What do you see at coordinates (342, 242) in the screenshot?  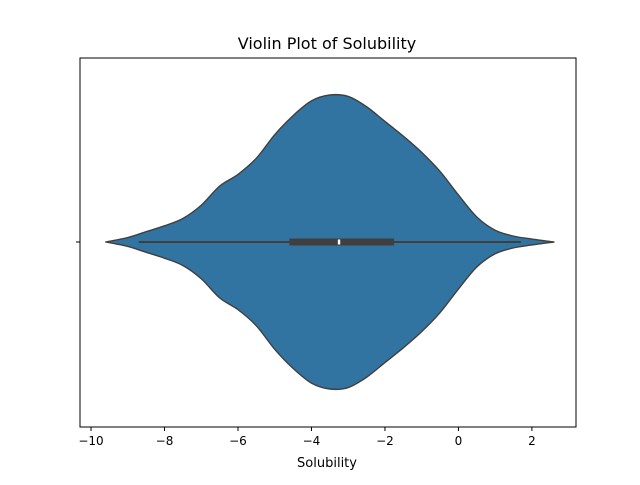 I see `iqr-box` at bounding box center [342, 242].